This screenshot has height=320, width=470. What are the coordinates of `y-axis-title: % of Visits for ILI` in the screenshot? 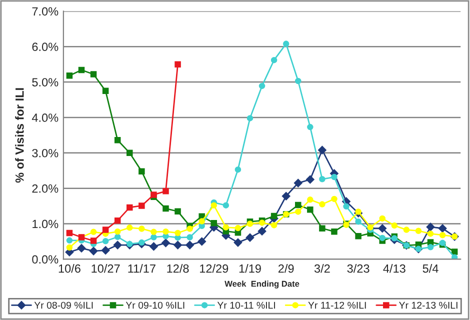 It's located at (19, 135).